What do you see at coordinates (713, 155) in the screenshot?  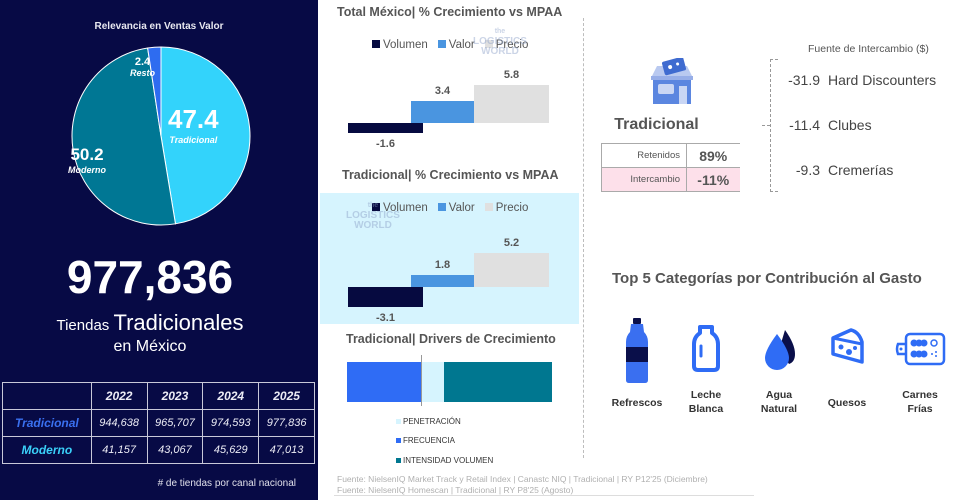 I see `retention-value: 89%` at bounding box center [713, 155].